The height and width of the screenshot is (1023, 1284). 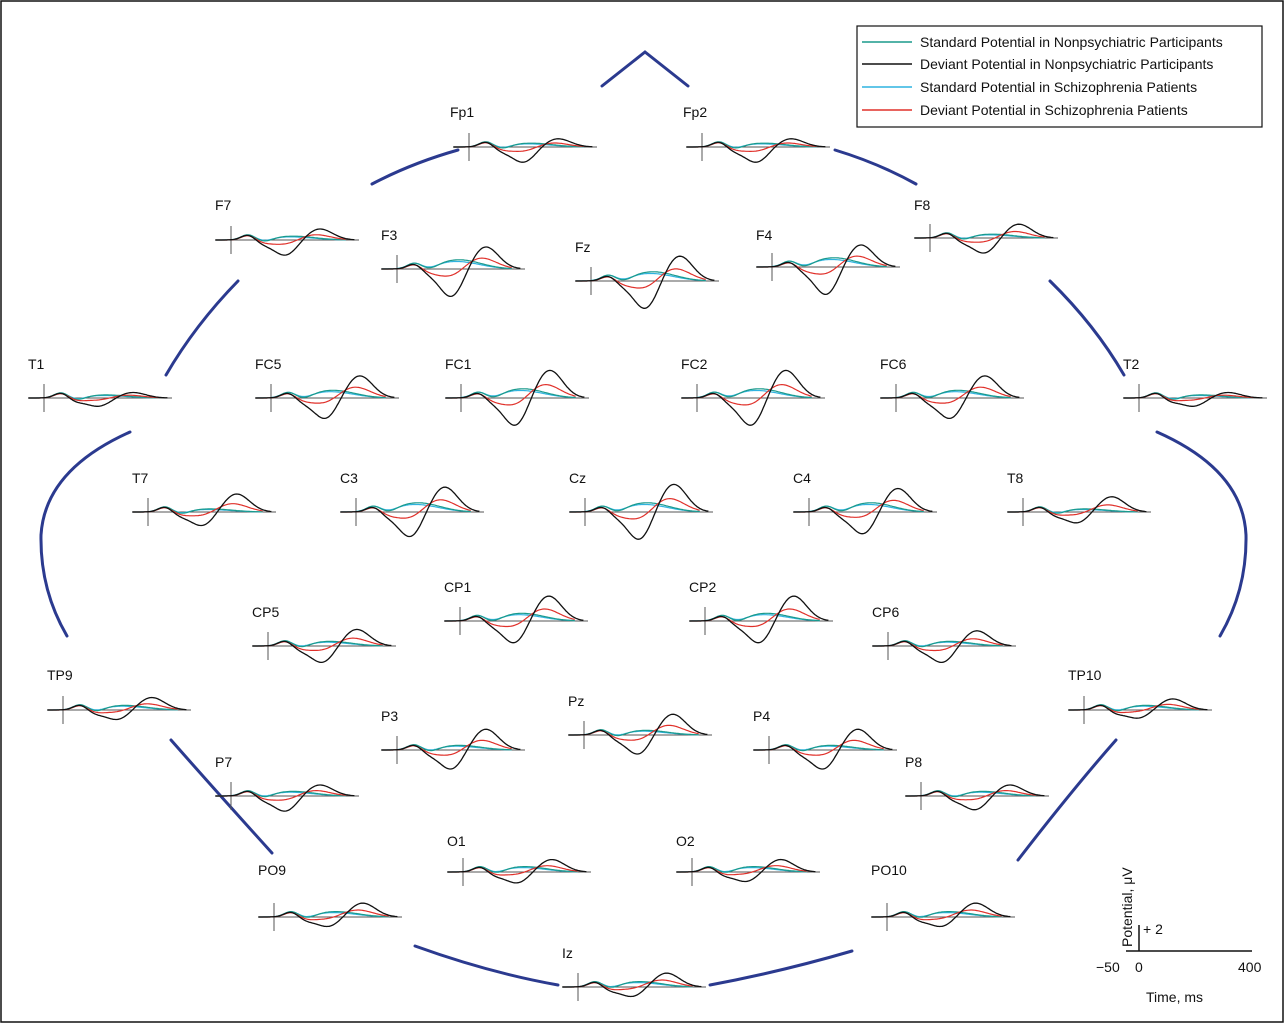 I want to click on electrode-p3: P3, so click(x=453, y=739).